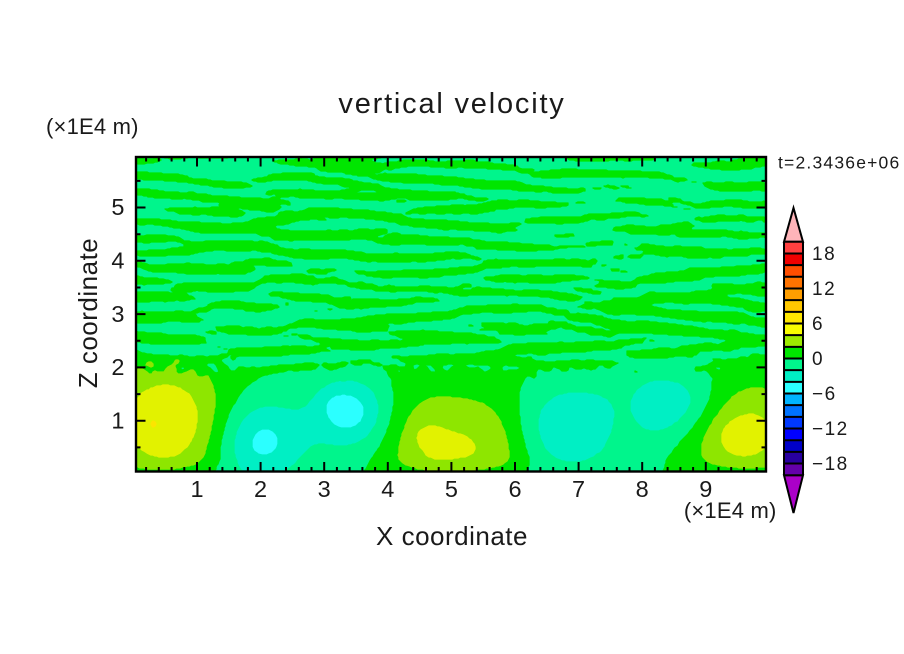 This screenshot has height=654, width=904. Describe the element at coordinates (824, 289) in the screenshot. I see `svg-text: 12` at that location.